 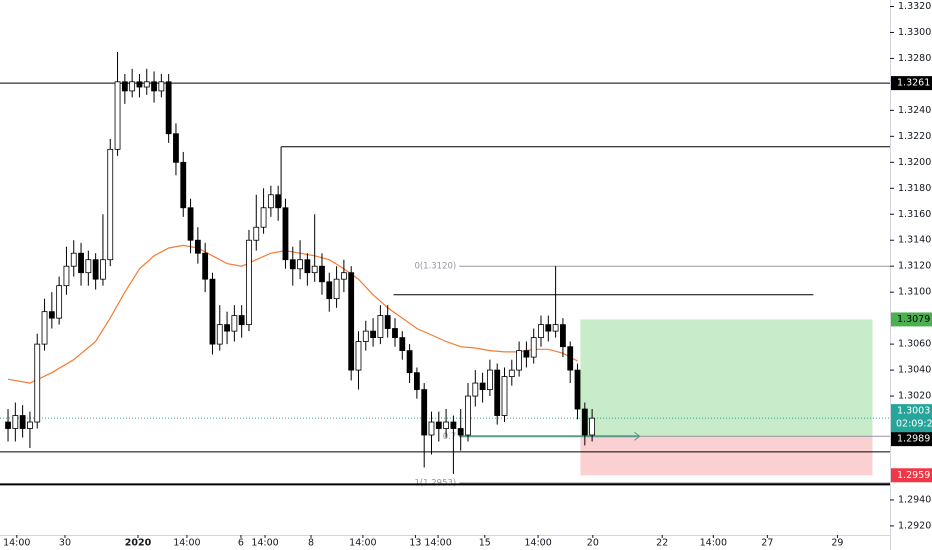 I want to click on x-tick-label: 6, so click(x=241, y=543).